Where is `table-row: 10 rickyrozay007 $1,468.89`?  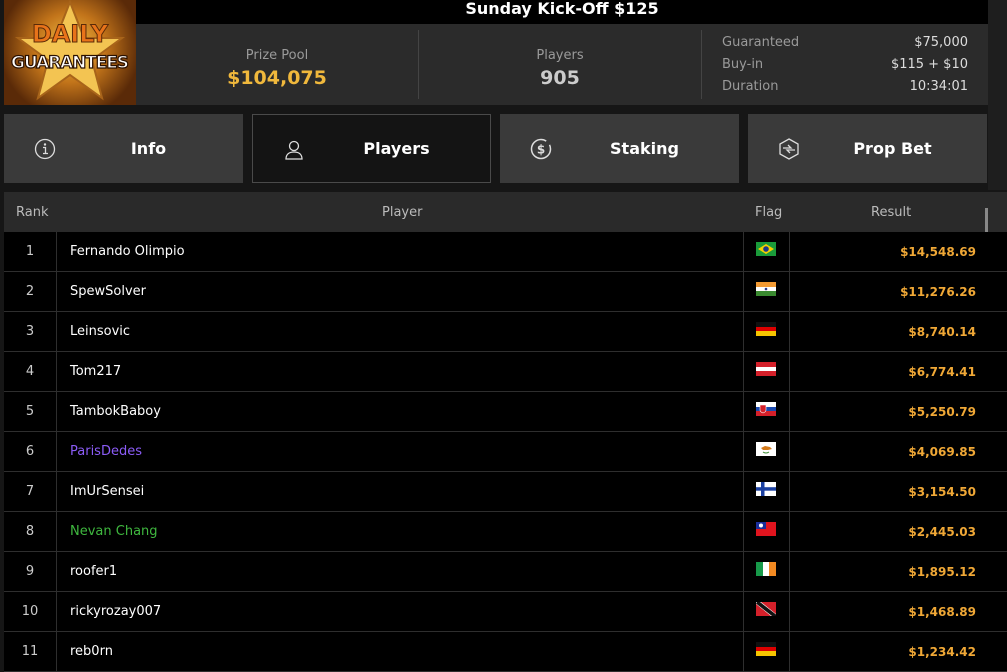
table-row: 10 rickyrozay007 $1,468.89 is located at coordinates (505, 612).